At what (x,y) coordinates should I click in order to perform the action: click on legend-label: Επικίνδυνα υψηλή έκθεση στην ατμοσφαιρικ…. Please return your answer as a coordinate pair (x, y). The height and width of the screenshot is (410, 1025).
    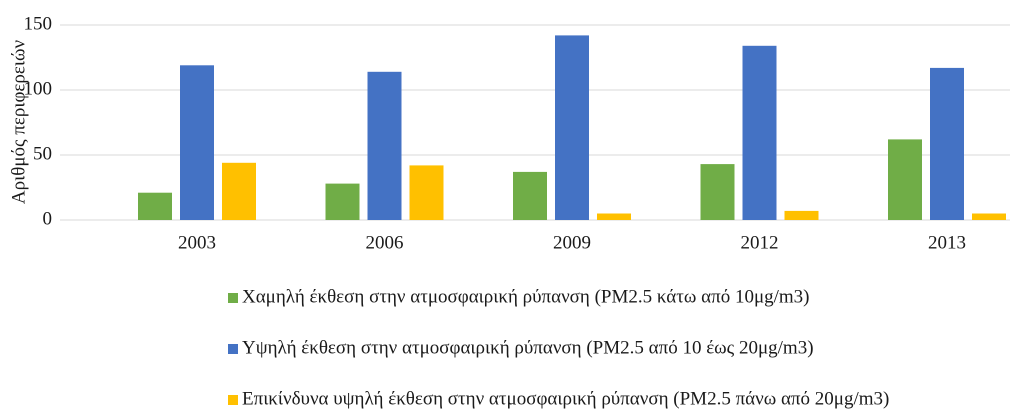
    Looking at the image, I should click on (565, 398).